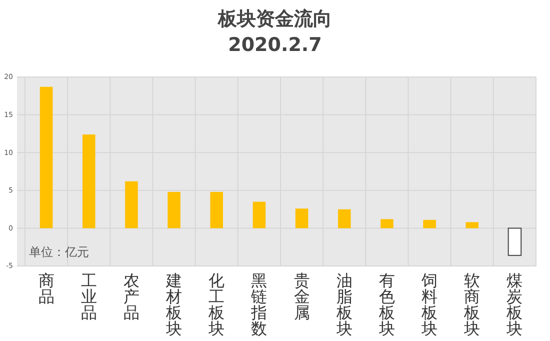  I want to click on x-tick-label: 贵金属, so click(302, 296).